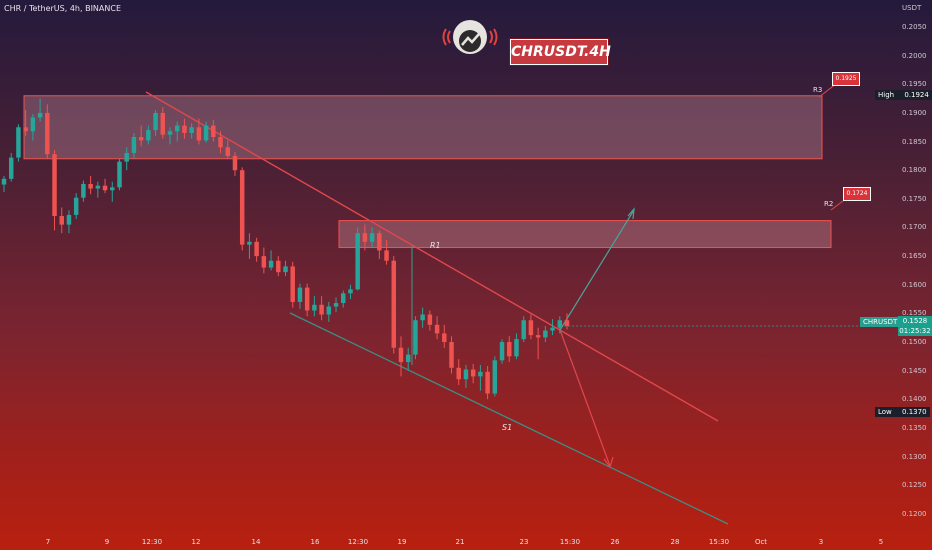 The width and height of the screenshot is (932, 550). I want to click on symbol-last-tag: CHRUSDT, so click(880, 322).